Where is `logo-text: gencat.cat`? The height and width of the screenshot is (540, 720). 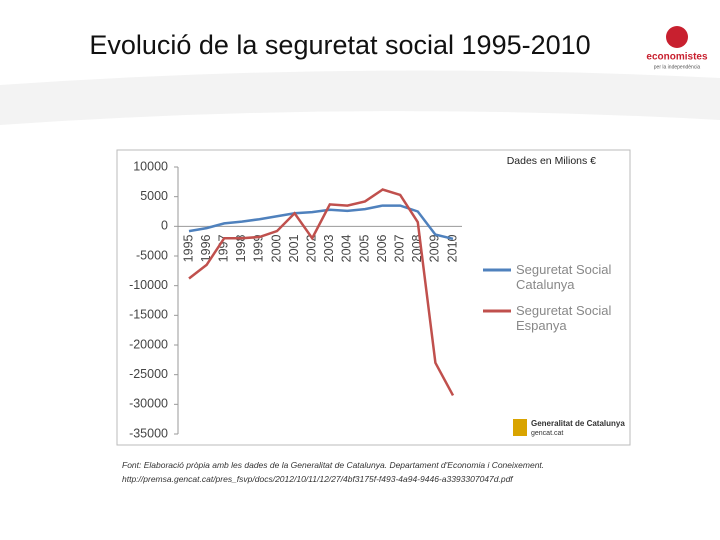
logo-text: gencat.cat is located at coordinates (547, 433).